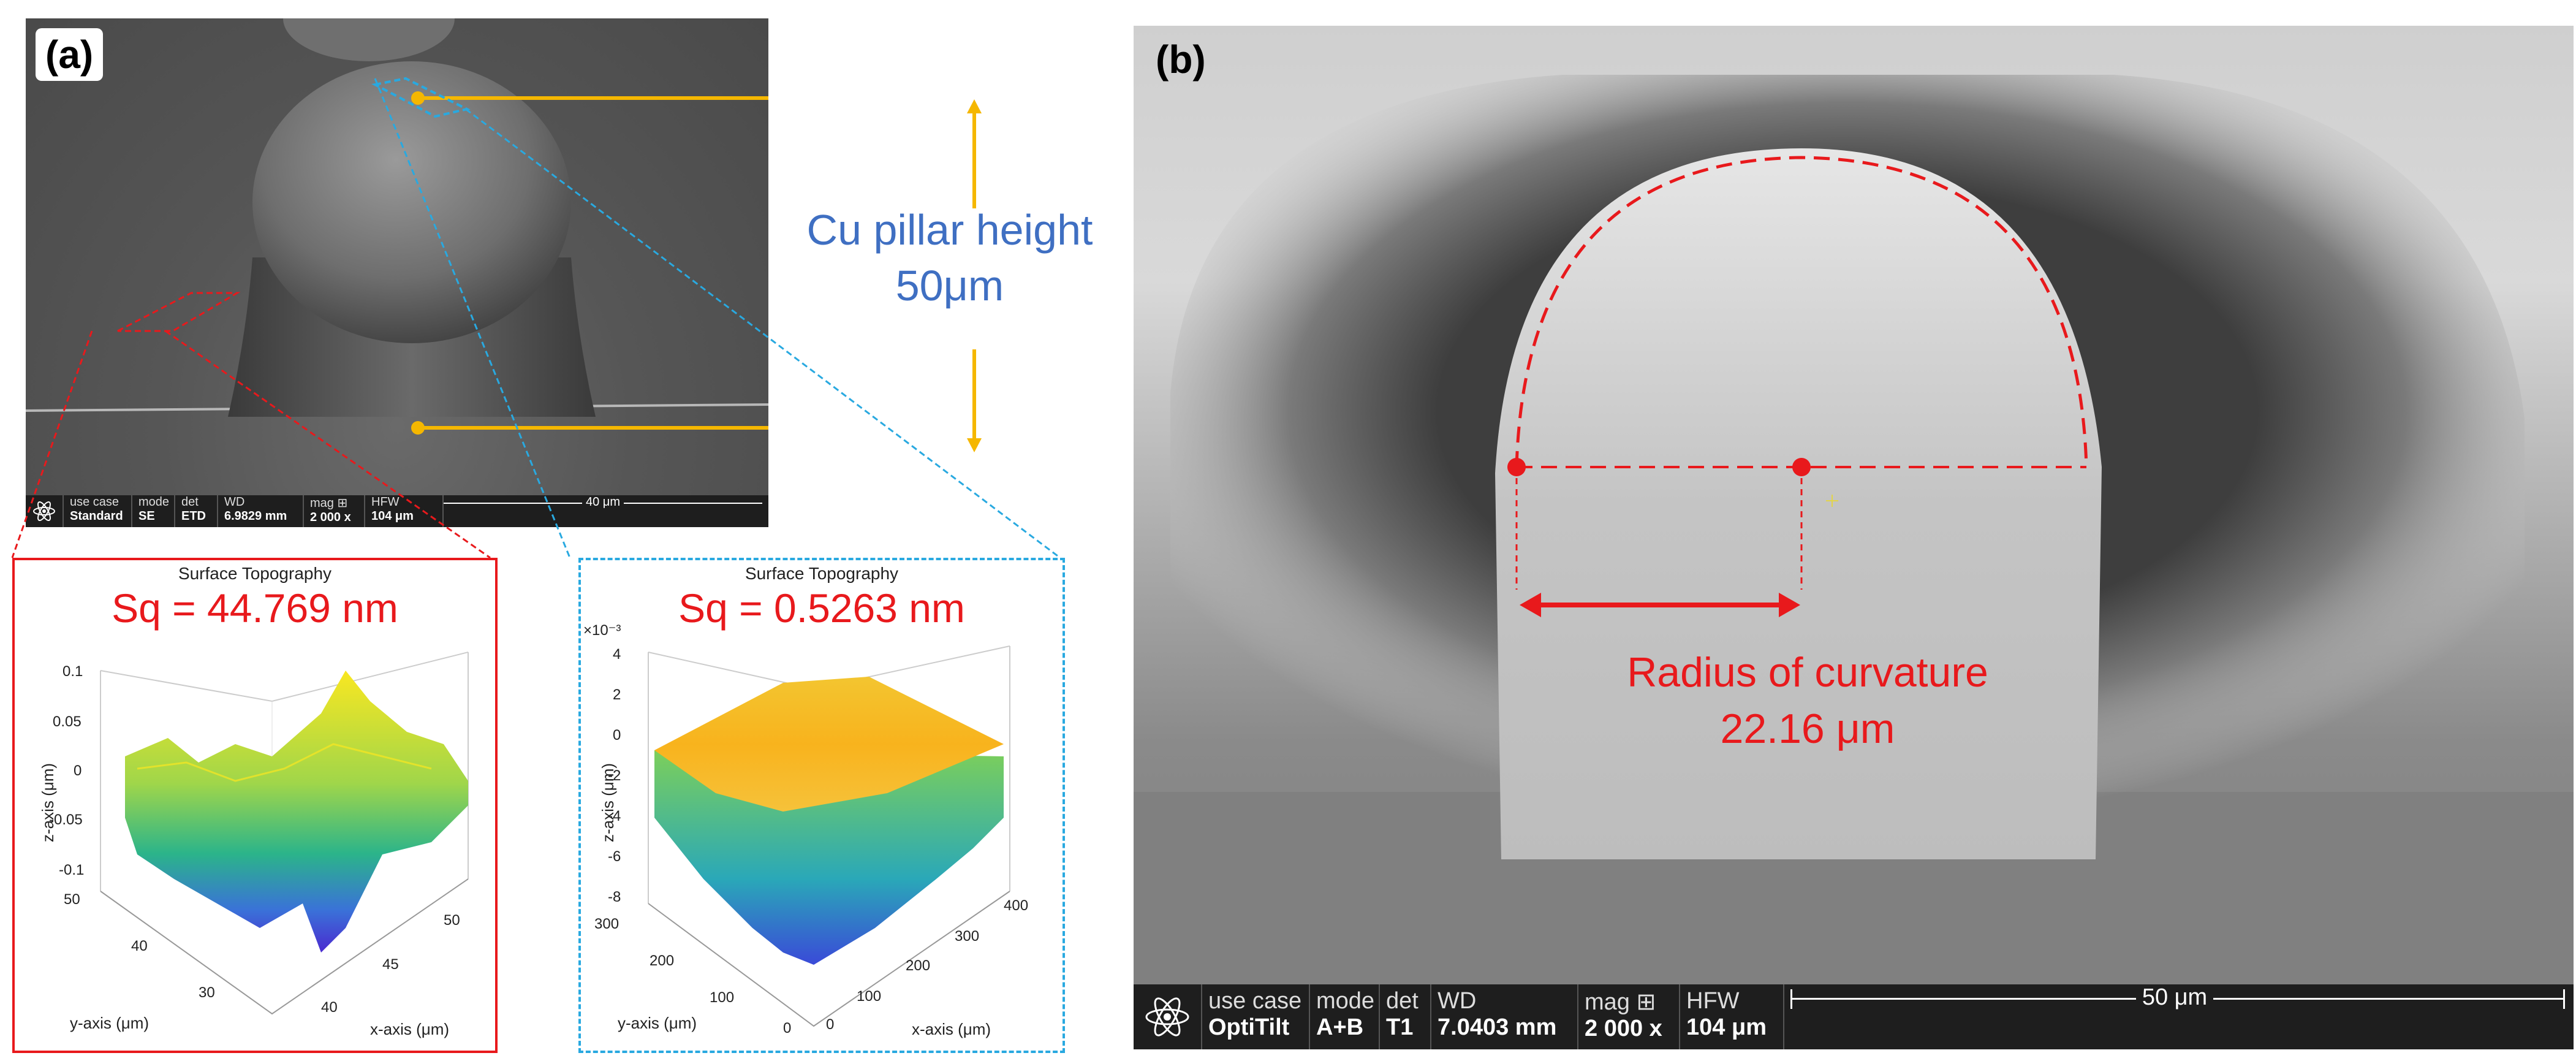 This screenshot has height=1061, width=2576. I want to click on plot-right-ytick: 0, so click(788, 1028).